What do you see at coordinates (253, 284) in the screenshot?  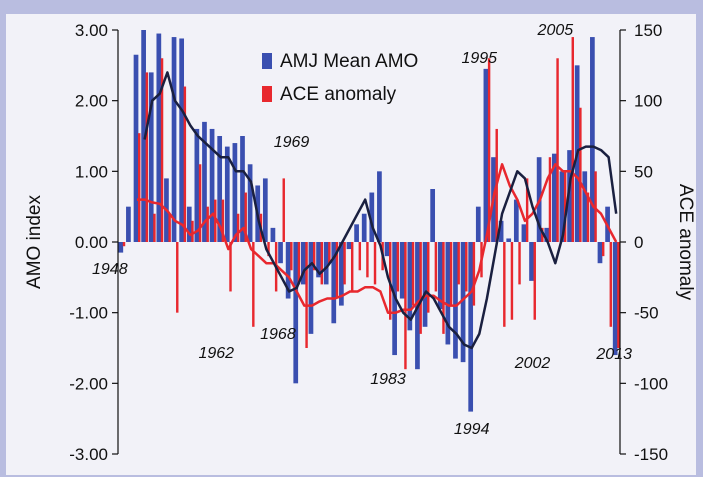 I see `ace-bar-1965` at bounding box center [253, 284].